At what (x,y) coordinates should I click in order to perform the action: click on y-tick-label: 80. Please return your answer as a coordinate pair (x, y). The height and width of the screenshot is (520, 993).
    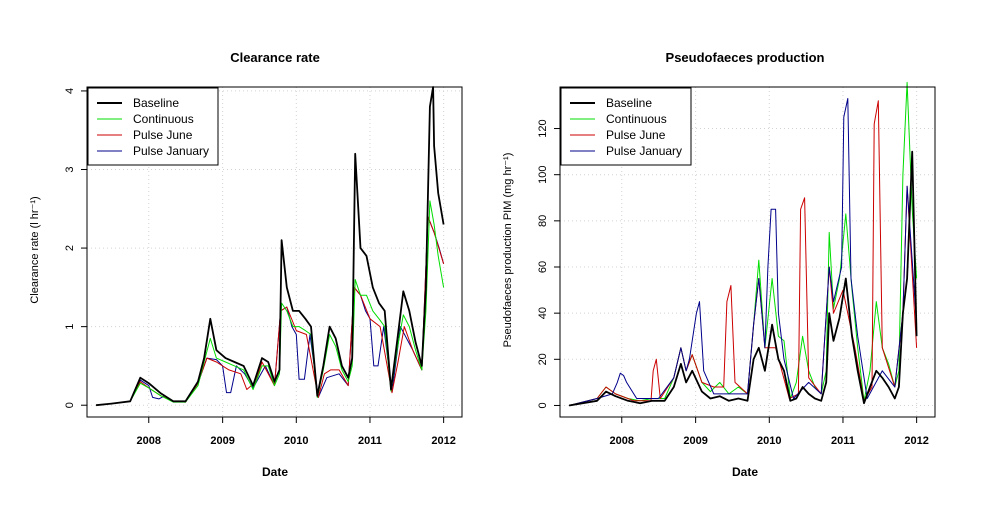
    Looking at the image, I should click on (543, 221).